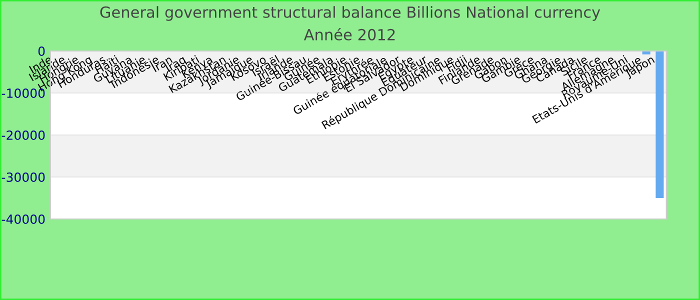 Image resolution: width=700 pixels, height=300 pixels. Describe the element at coordinates (23, 219) in the screenshot. I see `y-tick-label: -40000` at that location.